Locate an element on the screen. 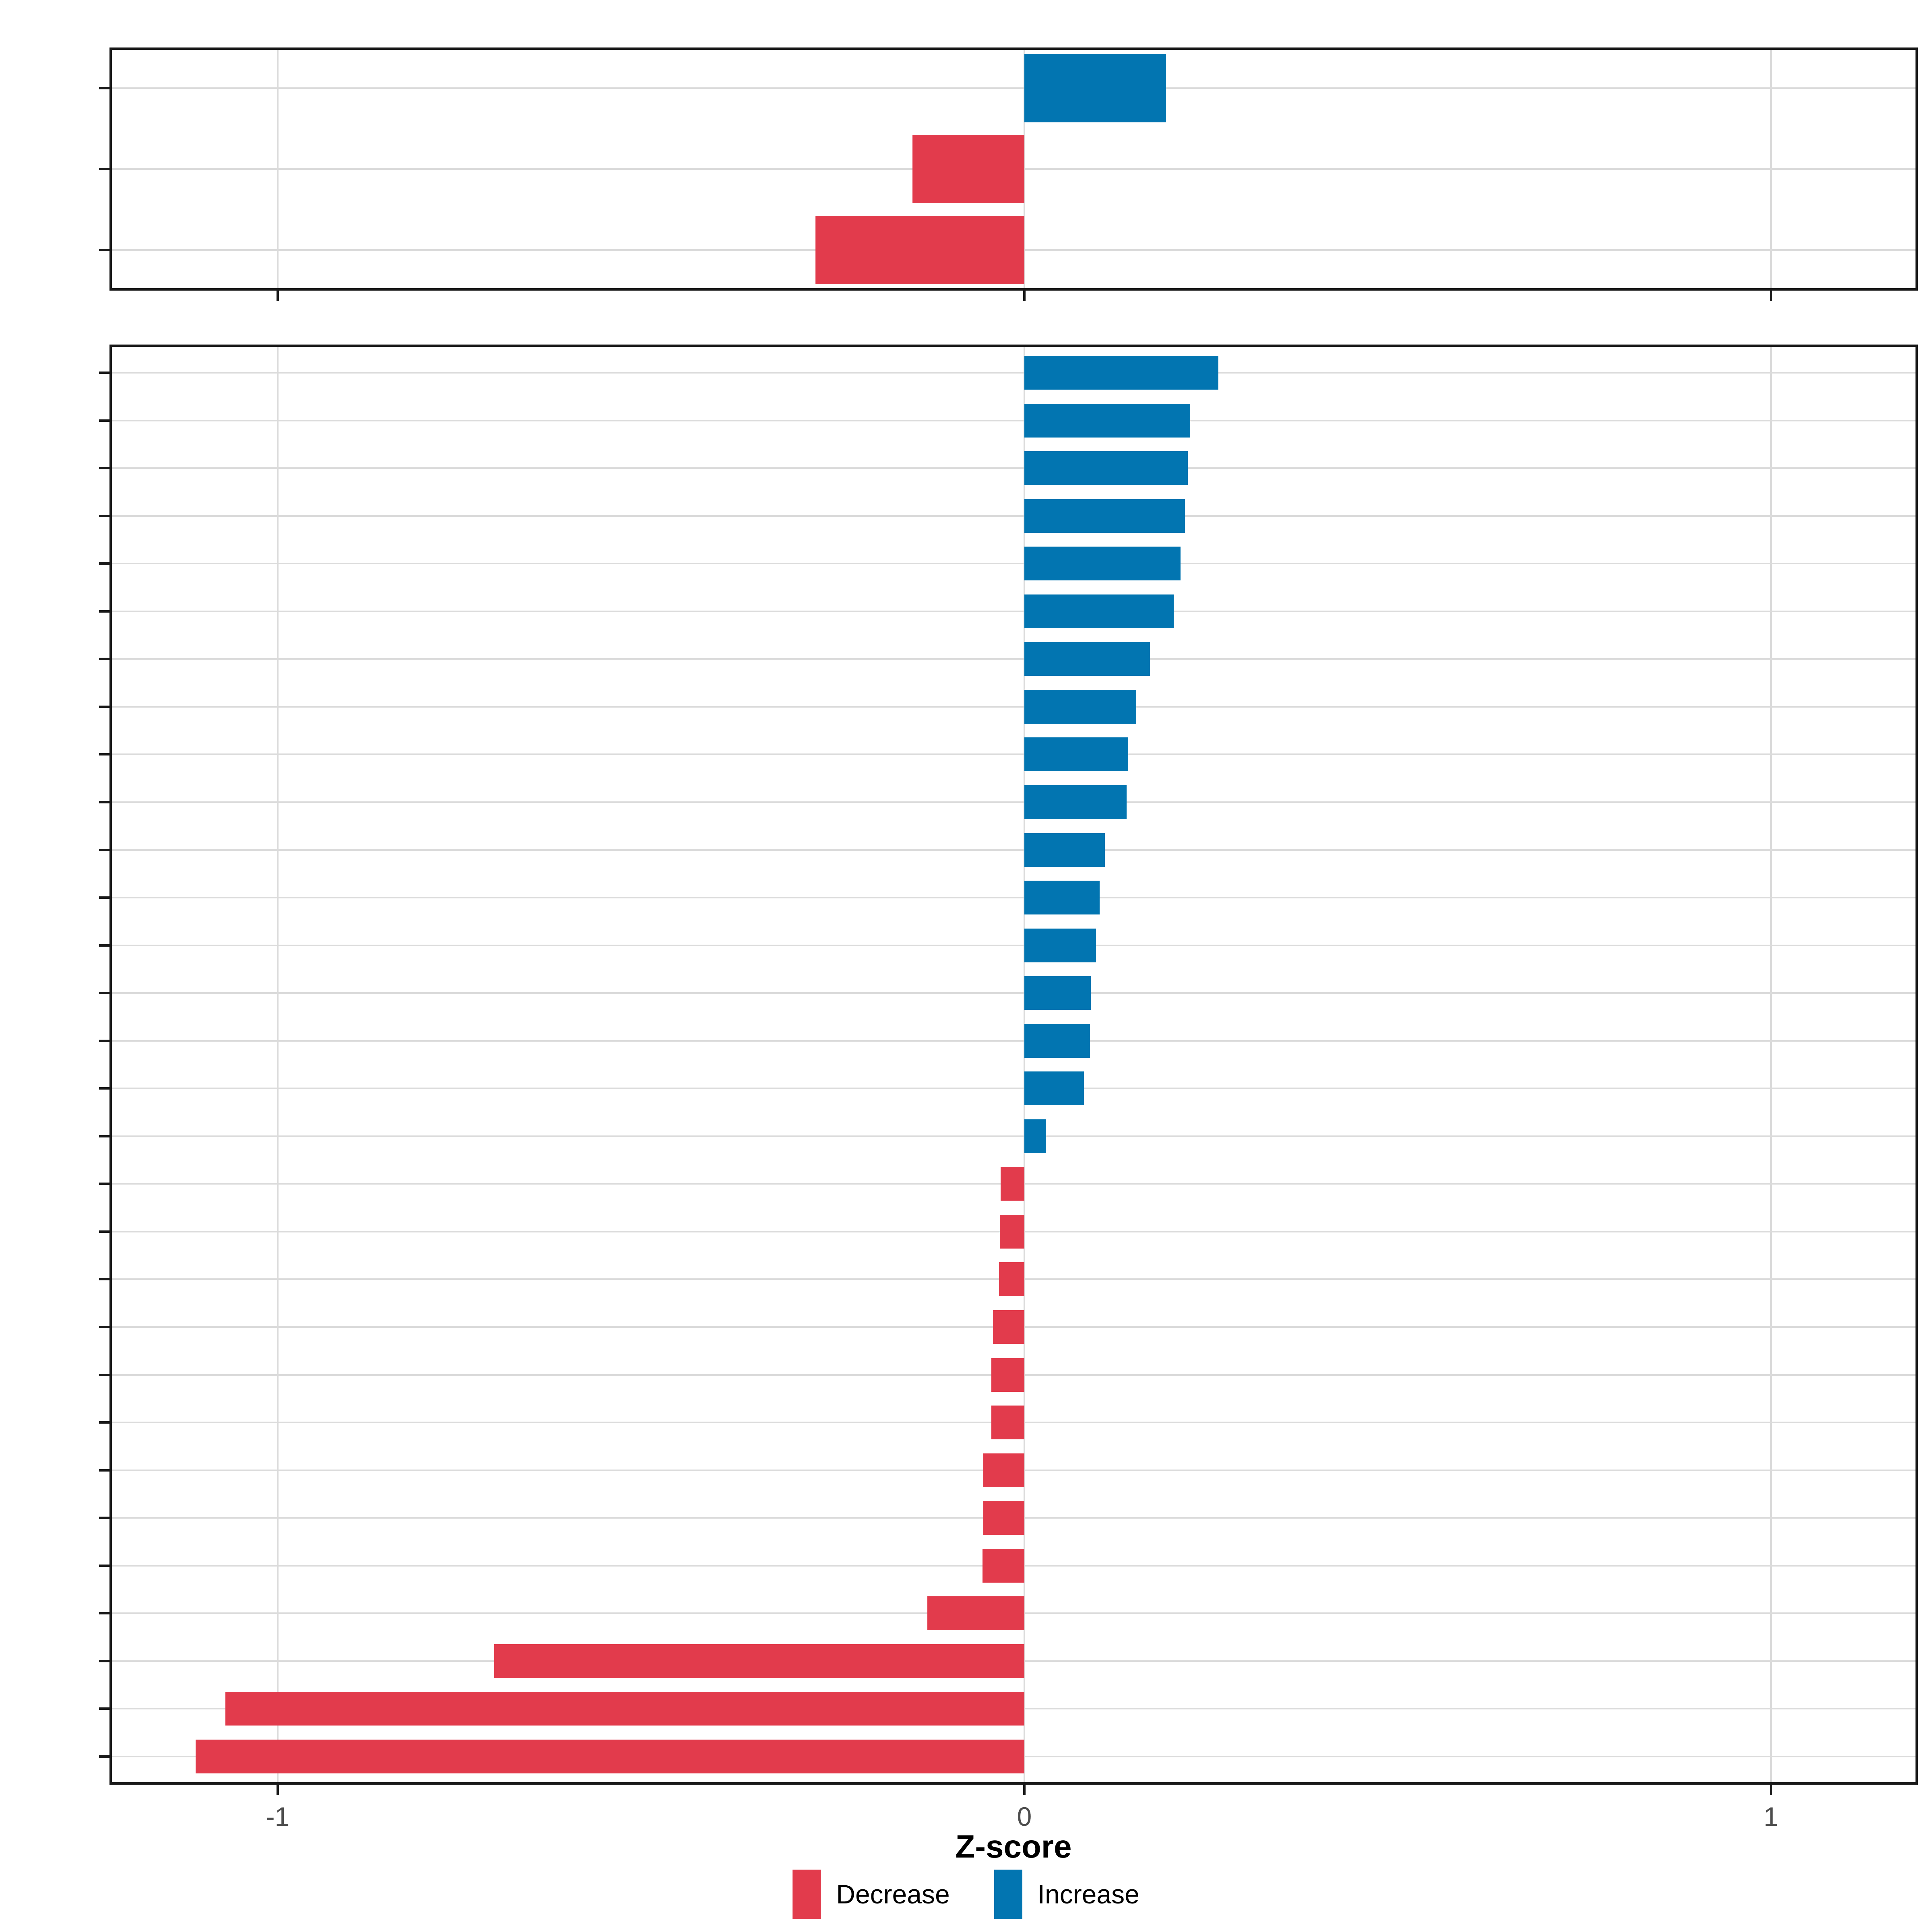  bar-GT4 is located at coordinates (624, 1709).